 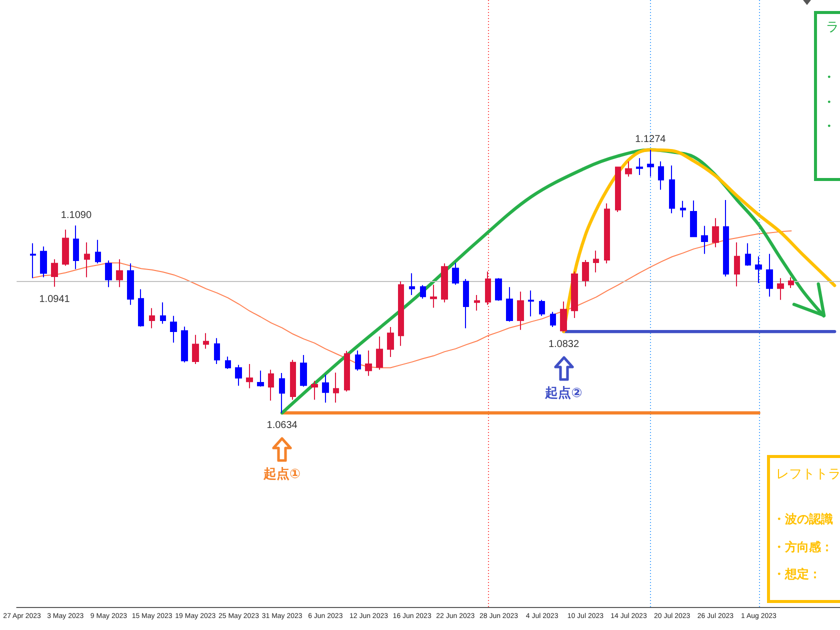 I want to click on text: ・波の認識, so click(x=803, y=519).